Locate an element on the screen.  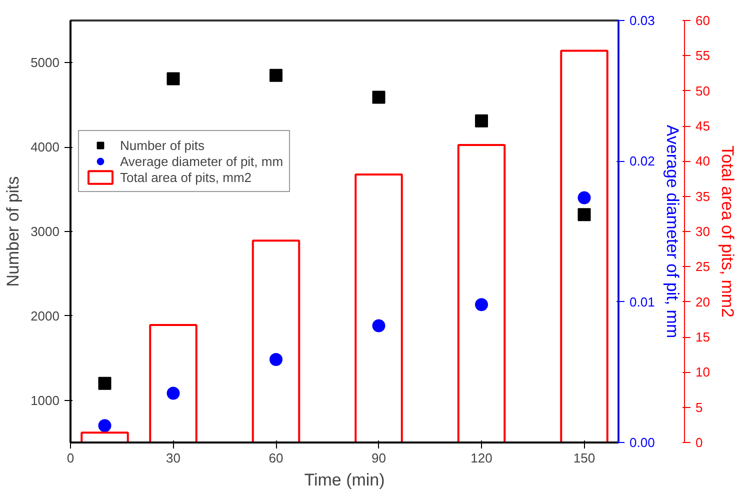
y-tick-label: 5000 is located at coordinates (45, 62).